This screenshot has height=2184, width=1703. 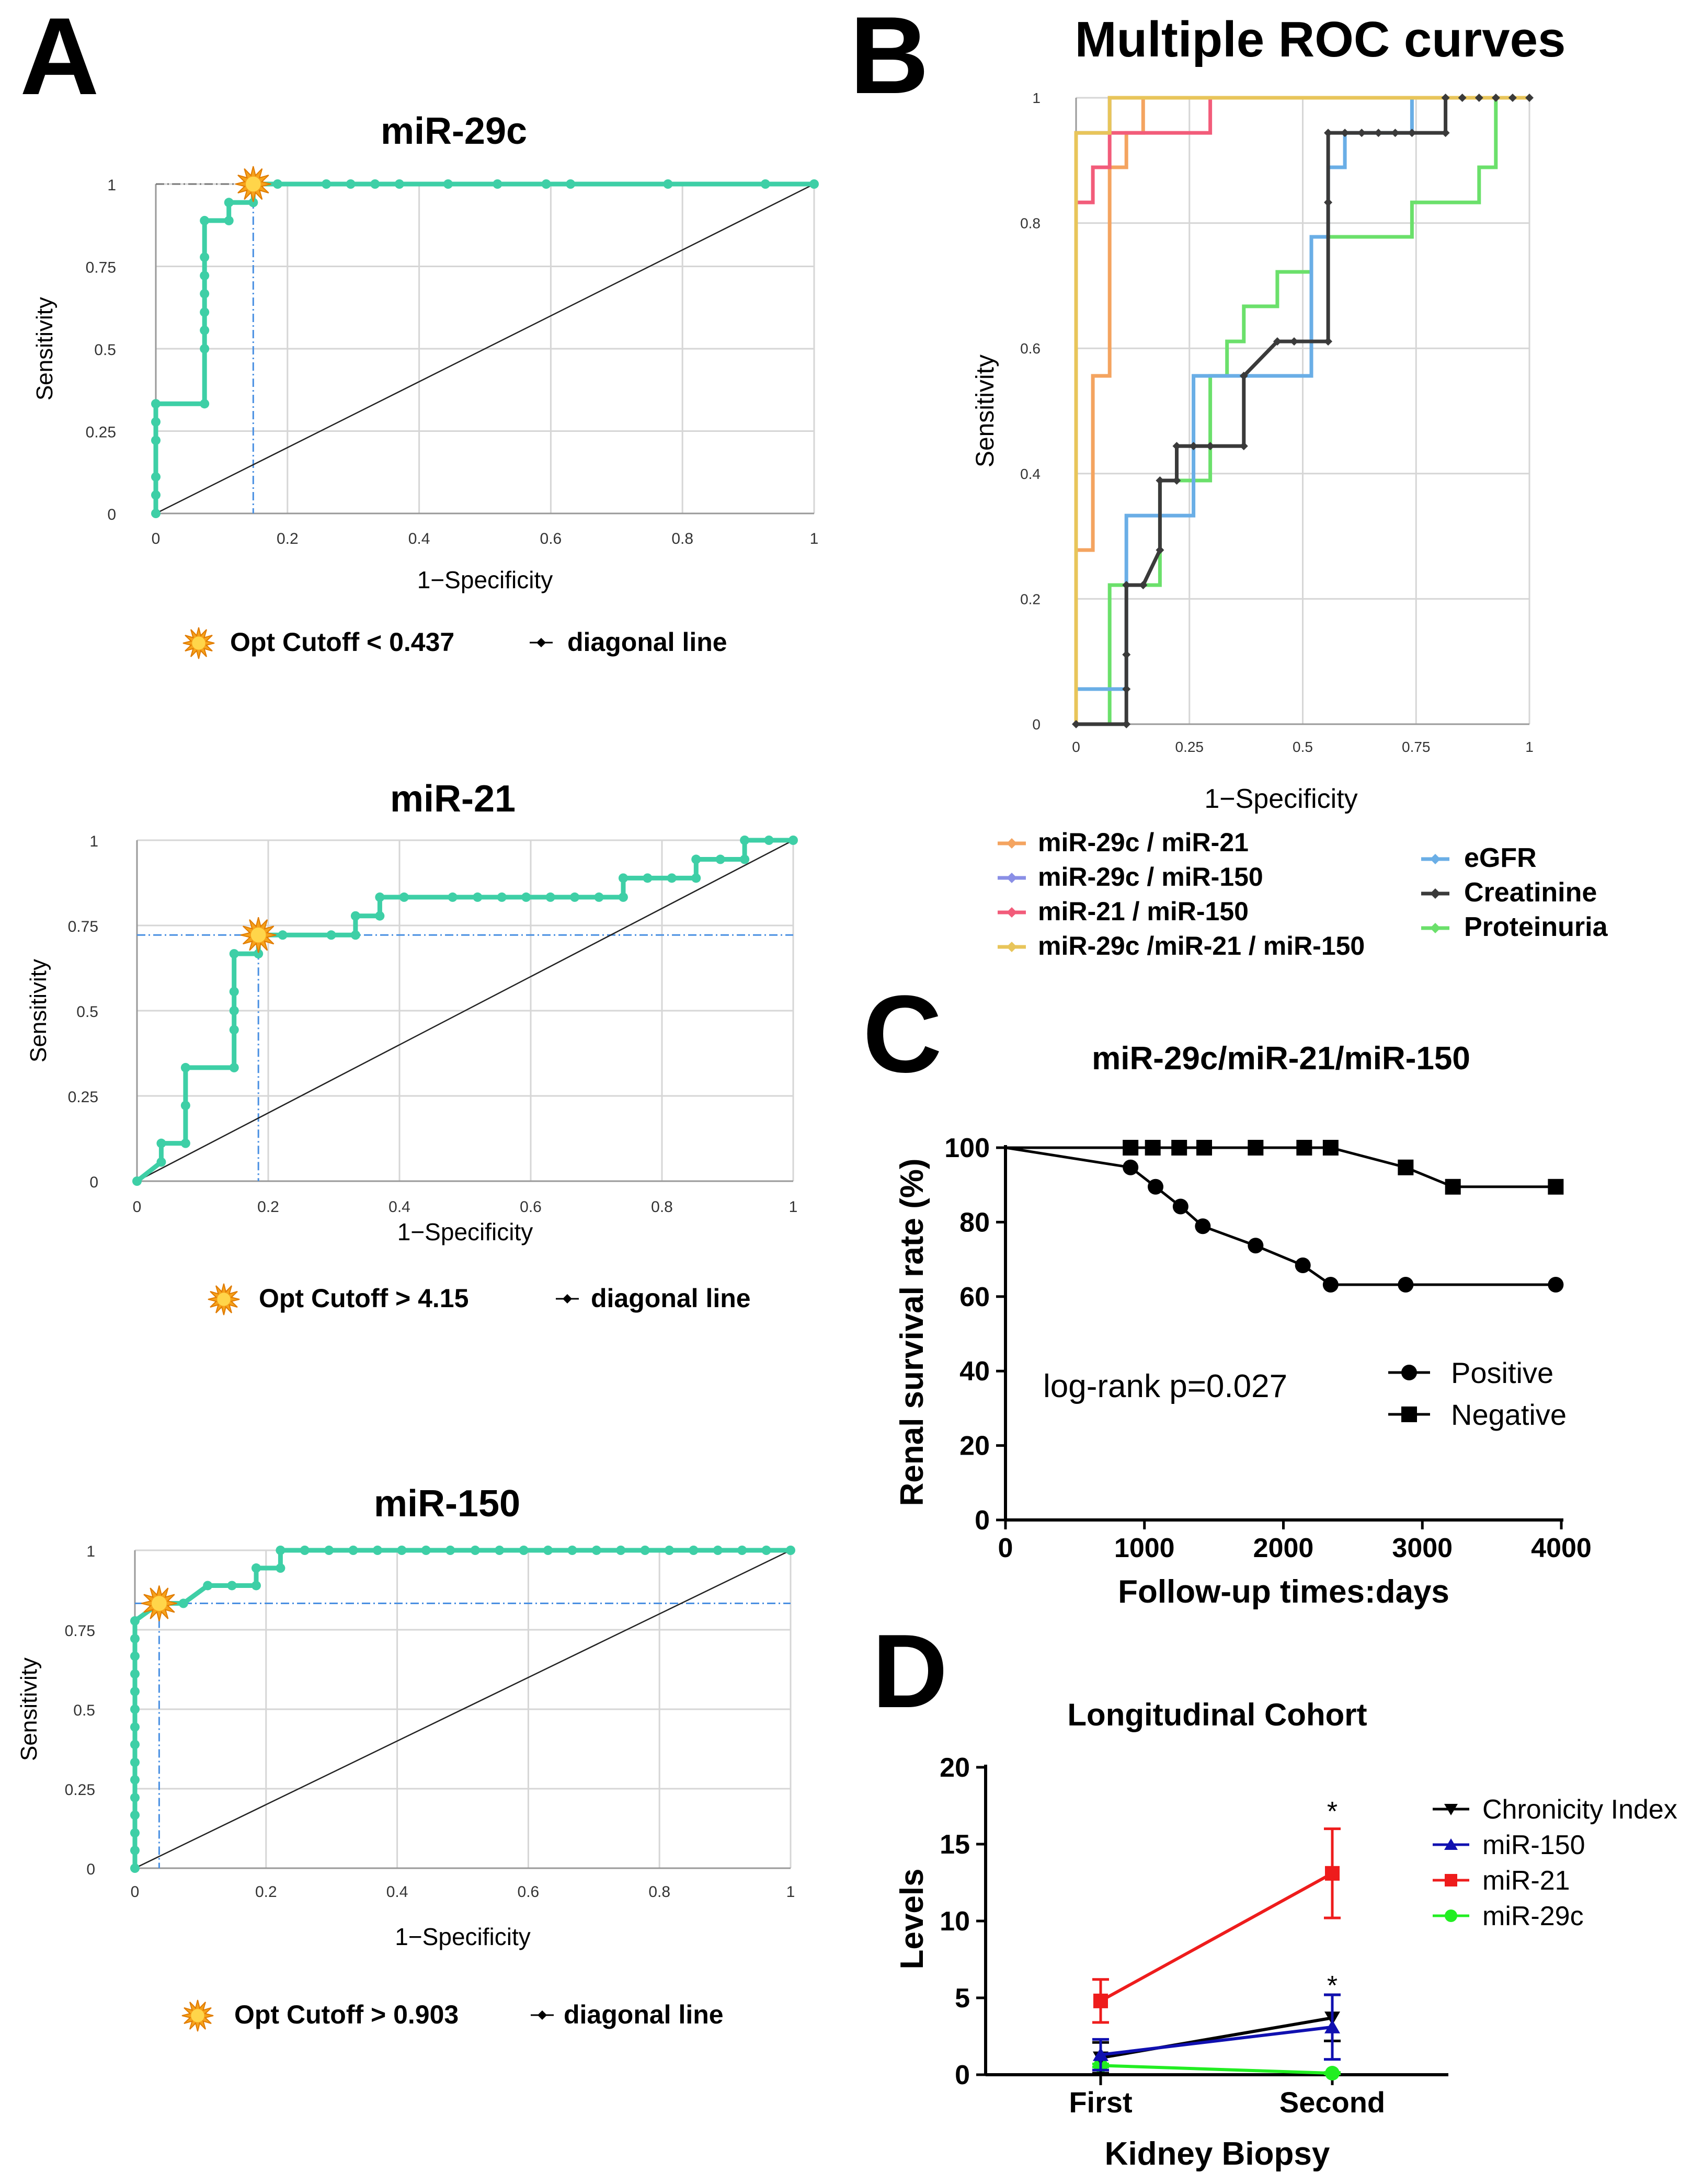 What do you see at coordinates (465, 1232) in the screenshot?
I see `x-axis-label: 1−Specificity` at bounding box center [465, 1232].